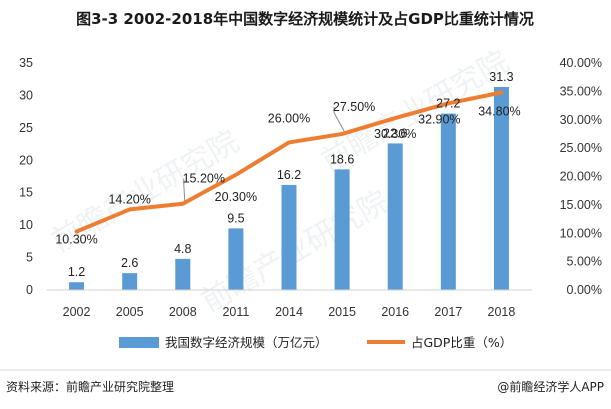  What do you see at coordinates (76, 272) in the screenshot?
I see `bar-value-label: 1.2` at bounding box center [76, 272].